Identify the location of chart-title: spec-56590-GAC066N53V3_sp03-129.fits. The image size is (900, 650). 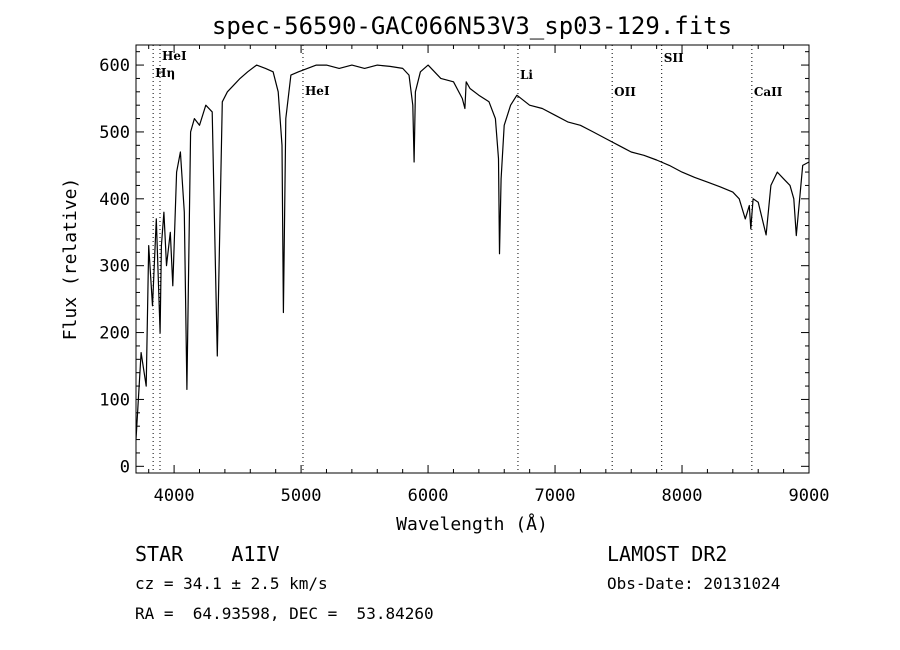
(472, 26).